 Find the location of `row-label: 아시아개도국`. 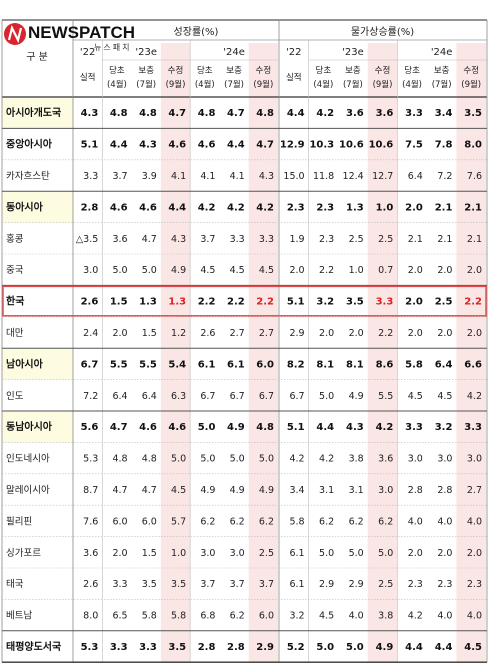

row-label: 아시아개도국 is located at coordinates (33, 112).